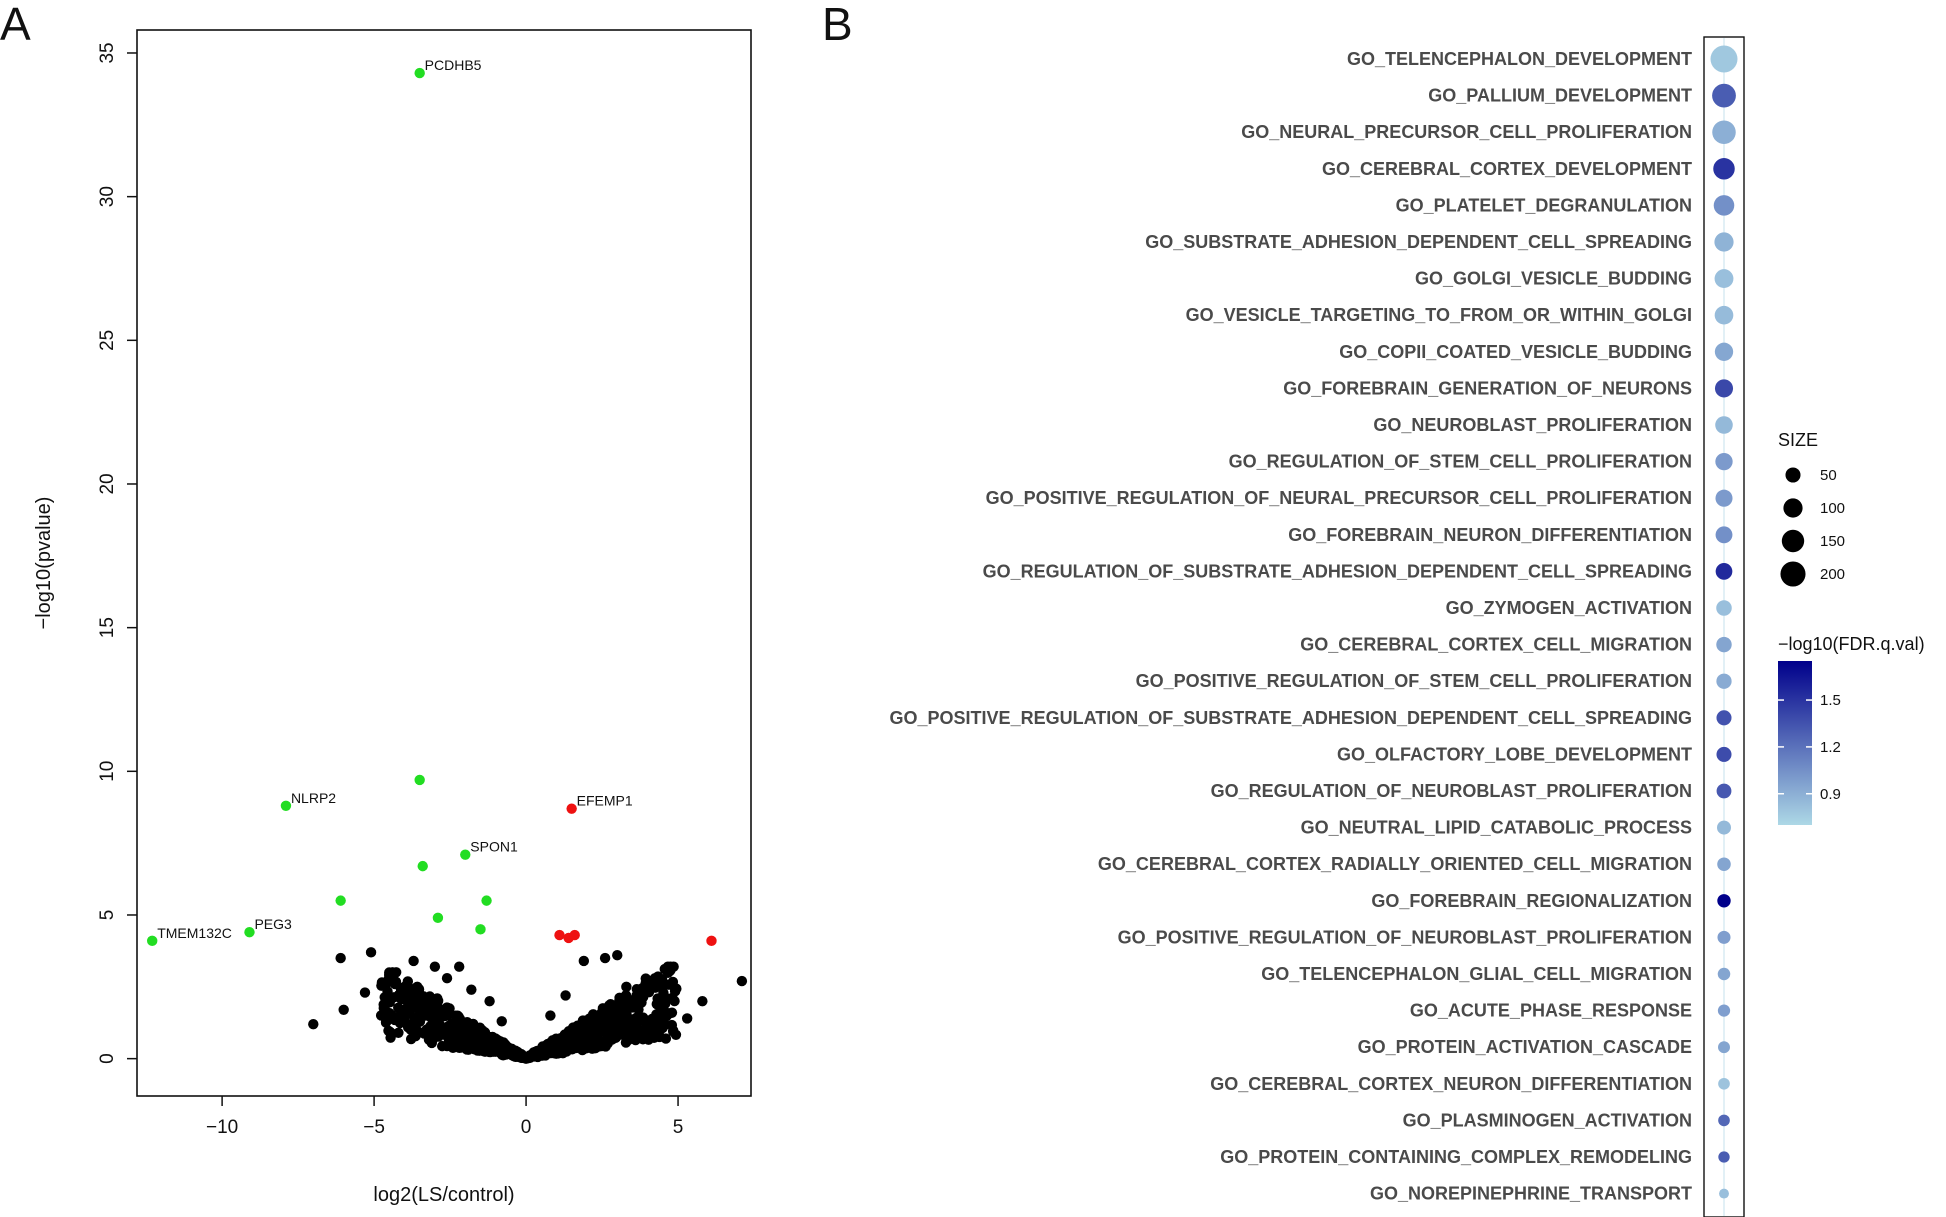 This screenshot has width=1946, height=1217. What do you see at coordinates (605, 801) in the screenshot?
I see `gene-label-efemp1: EFEMP1` at bounding box center [605, 801].